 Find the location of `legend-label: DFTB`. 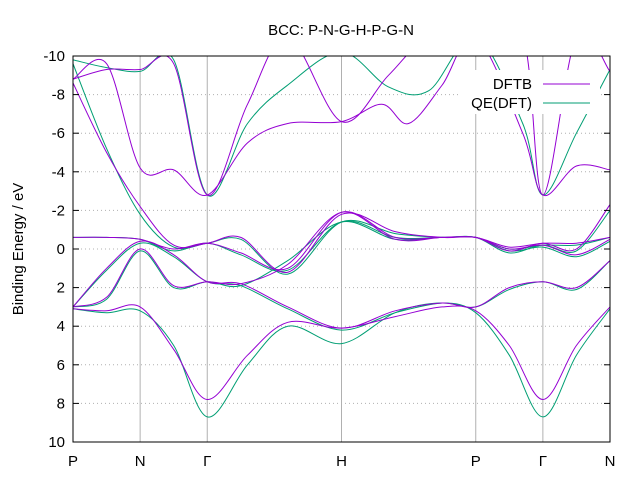

legend-label: DFTB is located at coordinates (512, 84).